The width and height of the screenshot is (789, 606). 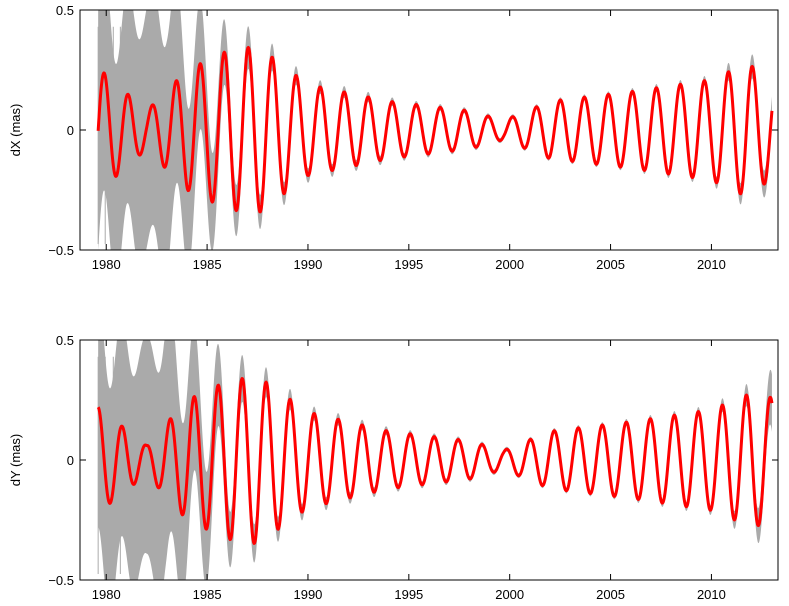 I want to click on dy-axis-label: dY (mas), so click(x=15, y=460).